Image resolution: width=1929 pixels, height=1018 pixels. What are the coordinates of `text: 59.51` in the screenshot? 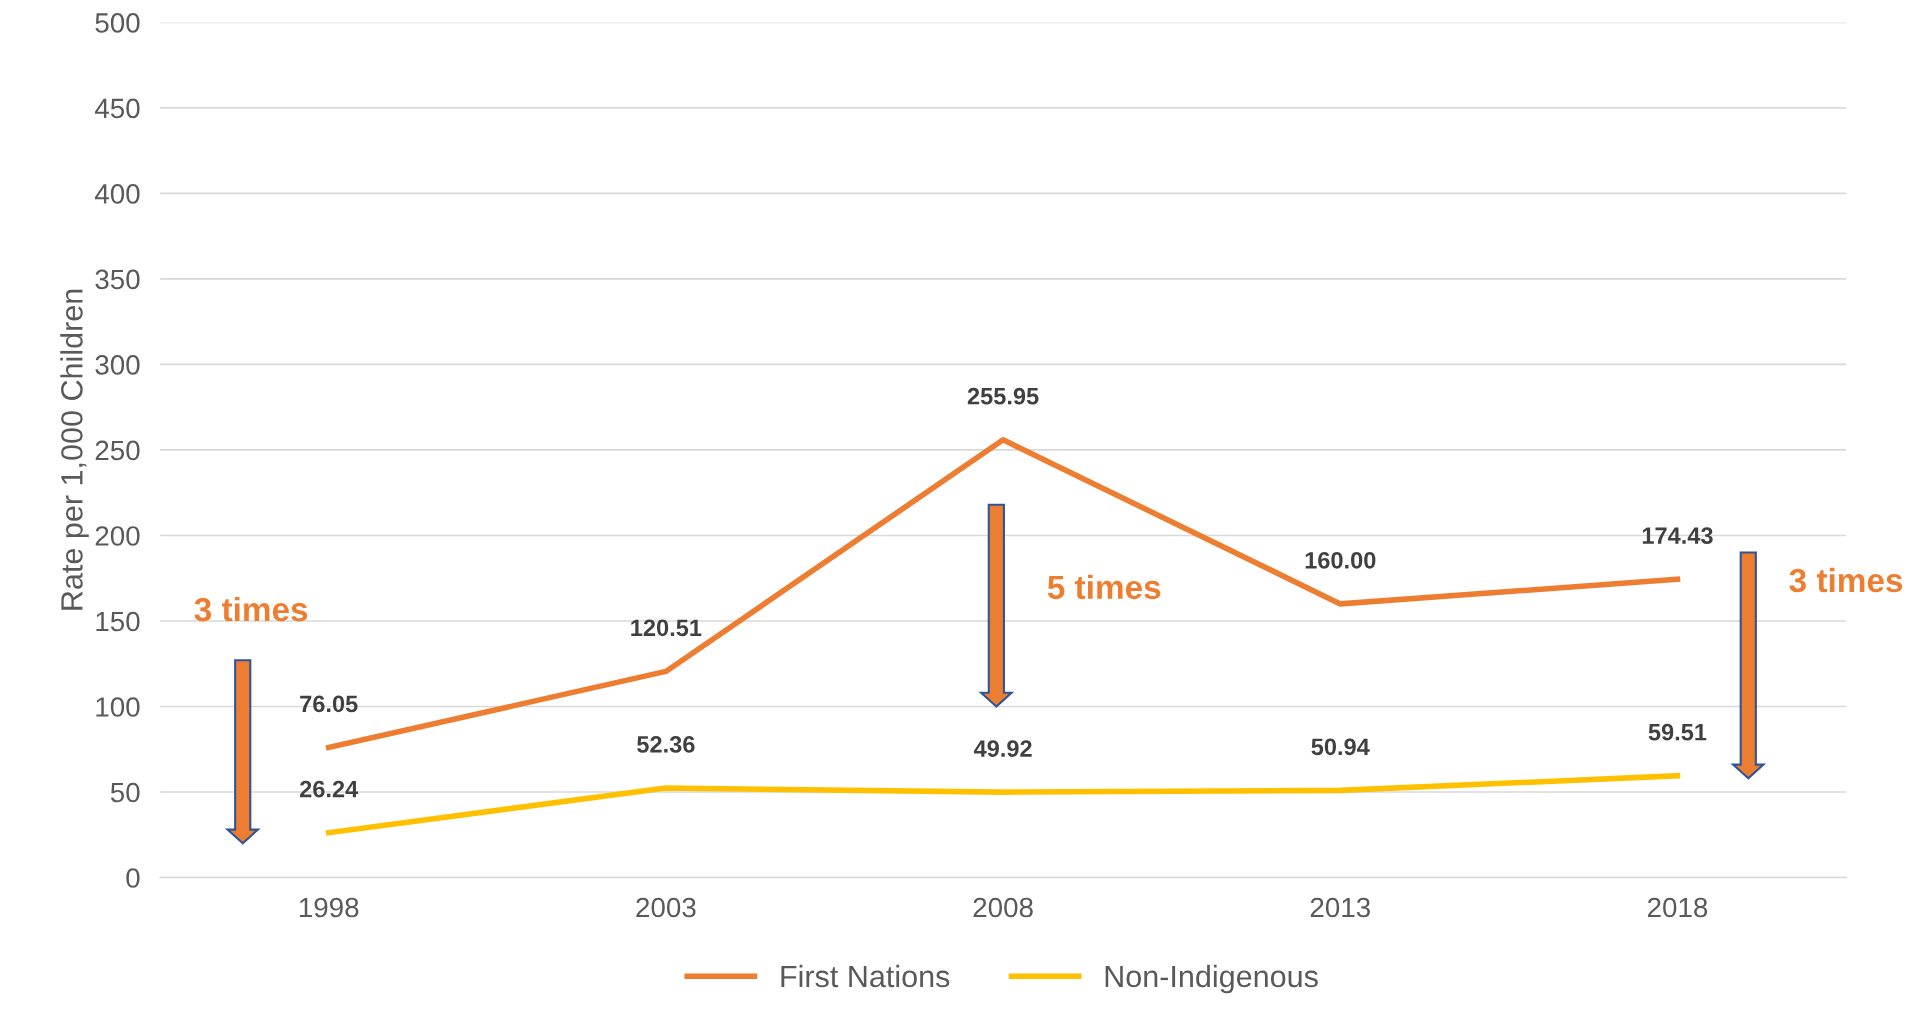 It's located at (1677, 732).